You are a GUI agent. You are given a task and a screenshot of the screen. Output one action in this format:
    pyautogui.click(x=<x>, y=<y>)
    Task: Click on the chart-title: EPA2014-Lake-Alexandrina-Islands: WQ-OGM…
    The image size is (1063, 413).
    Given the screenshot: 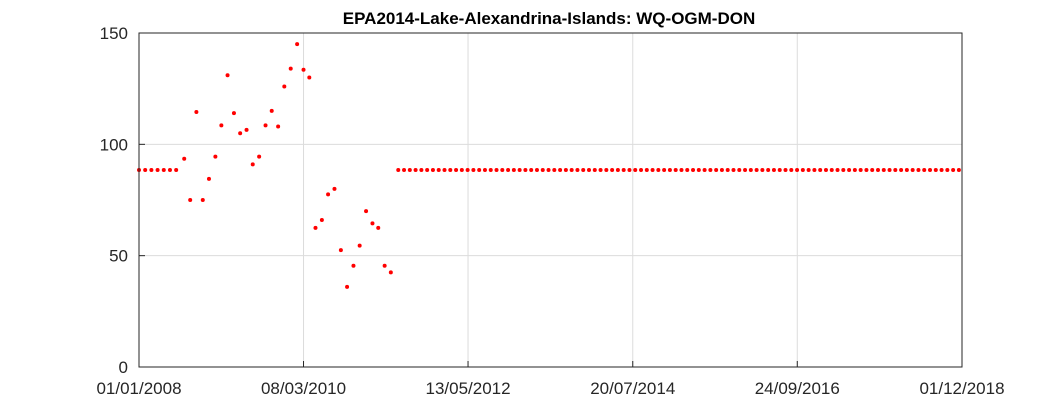 What is the action you would take?
    pyautogui.click(x=549, y=18)
    